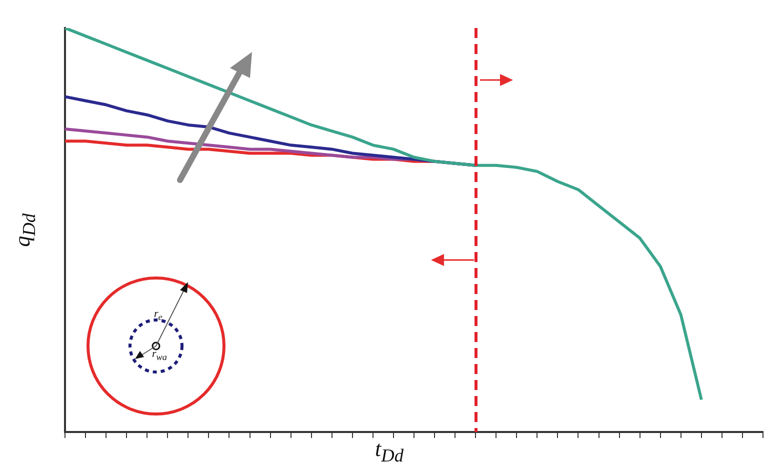 The width and height of the screenshot is (774, 468). What do you see at coordinates (158, 315) in the screenshot?
I see `annotation: r$_{e}$` at bounding box center [158, 315].